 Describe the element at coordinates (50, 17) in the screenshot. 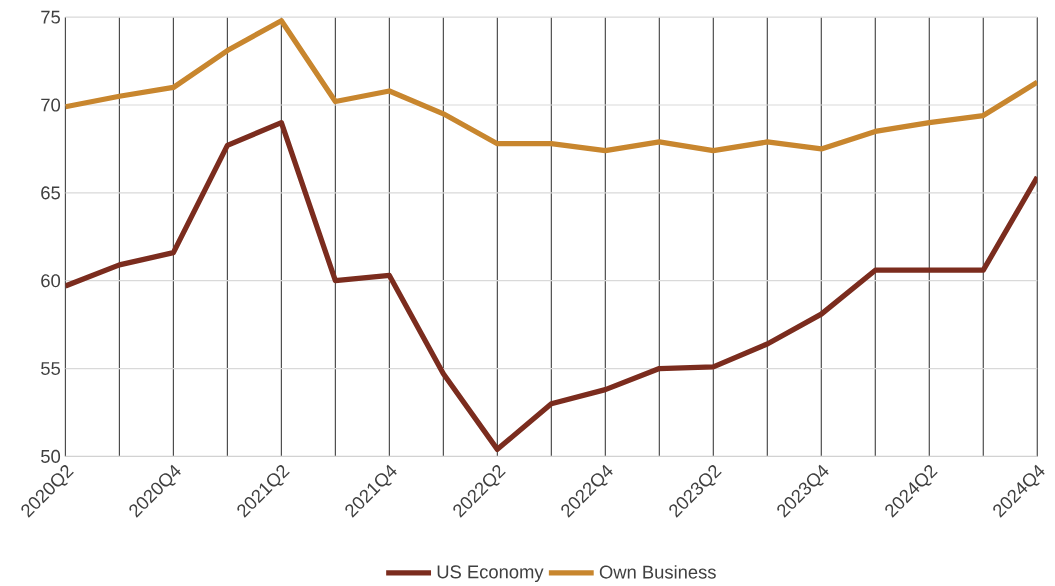

I see `y-tick-label: 75` at that location.